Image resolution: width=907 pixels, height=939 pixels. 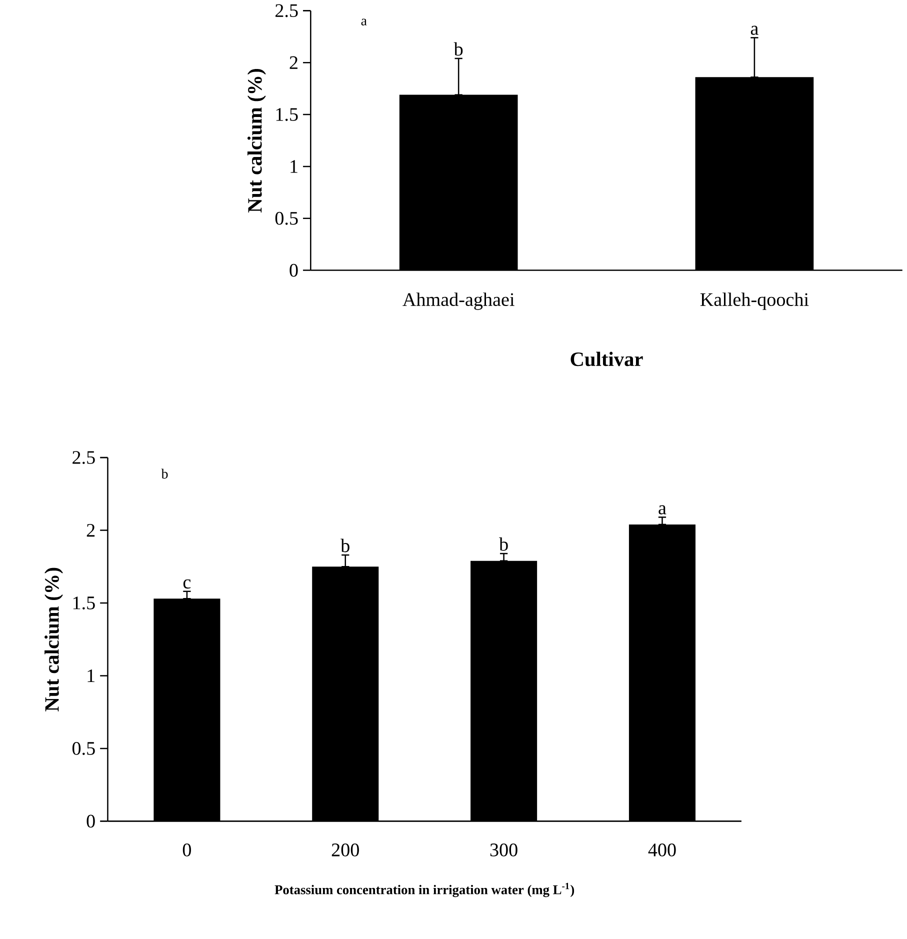 I want to click on x-axis-title: Cultivar, so click(x=607, y=359).